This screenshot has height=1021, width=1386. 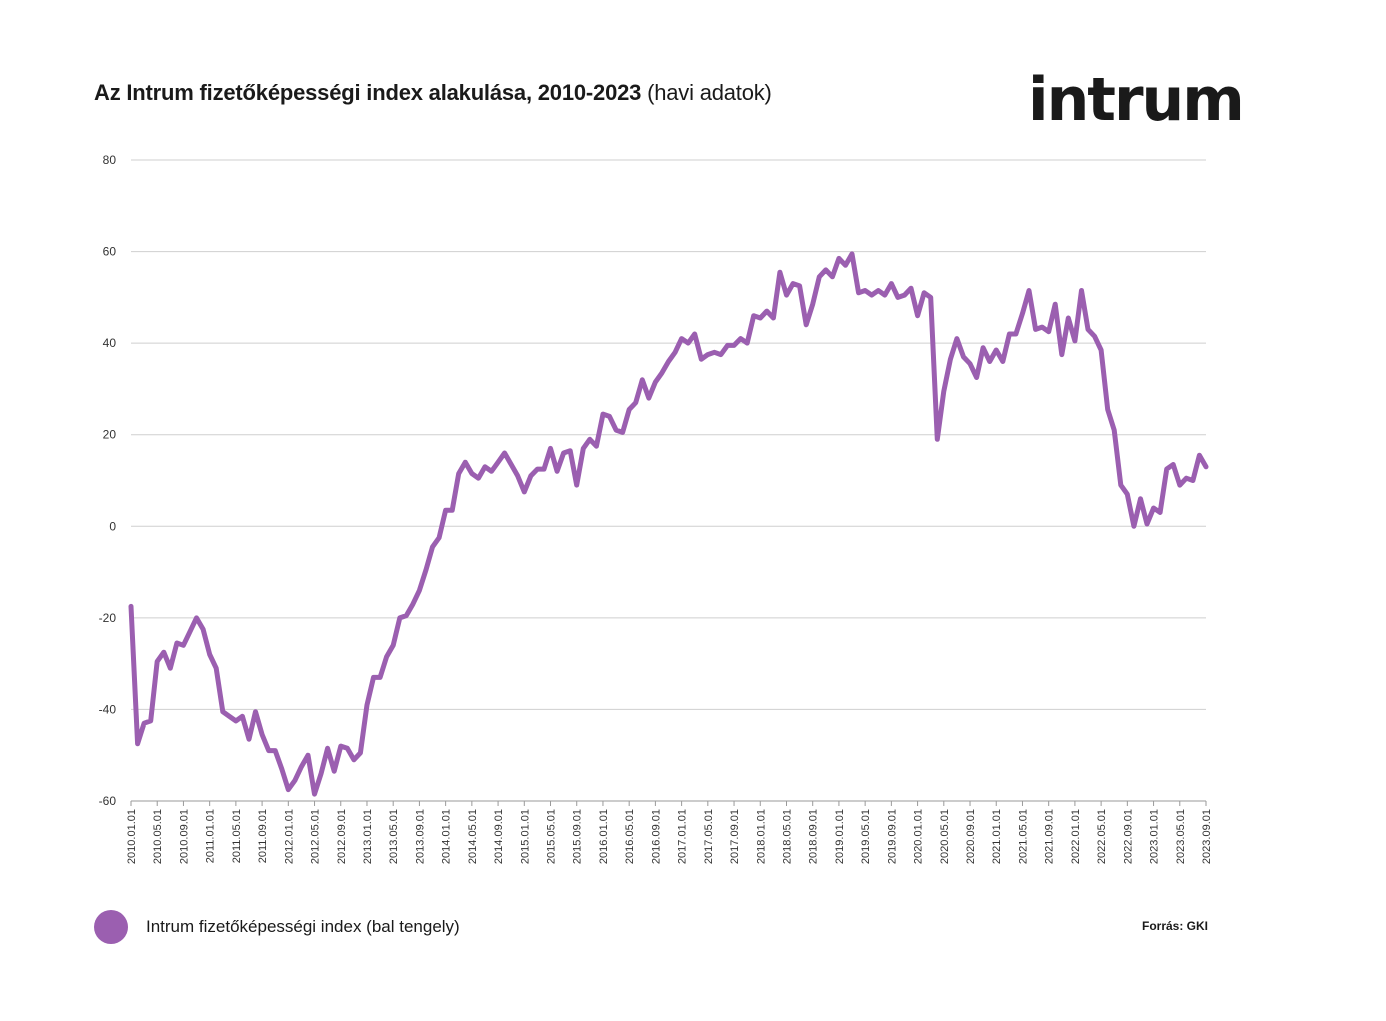 What do you see at coordinates (1023, 836) in the screenshot?
I see `x-tick-label: 2021.05.01` at bounding box center [1023, 836].